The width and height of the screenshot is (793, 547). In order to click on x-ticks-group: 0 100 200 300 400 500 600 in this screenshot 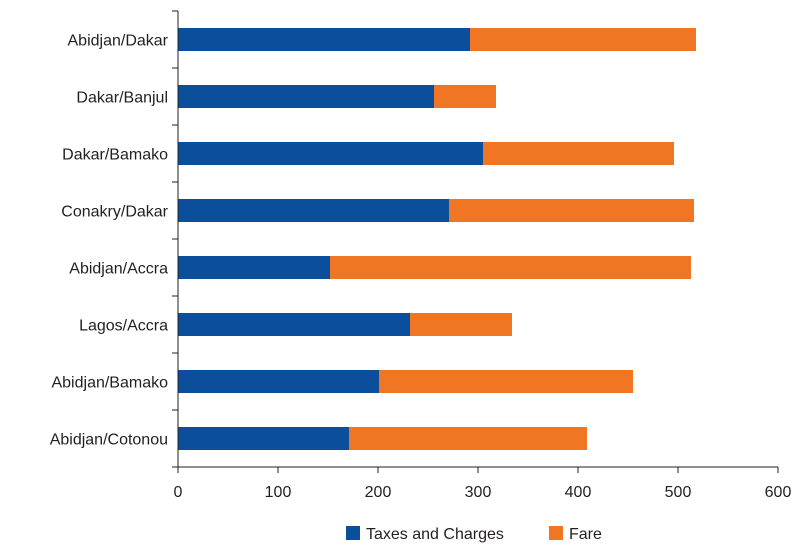, I will do `click(483, 484)`.